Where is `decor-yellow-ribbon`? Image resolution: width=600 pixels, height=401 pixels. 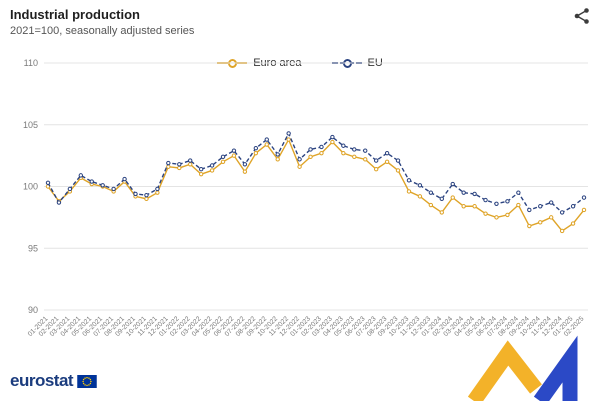
decor-yellow-ribbon is located at coordinates (505, 370).